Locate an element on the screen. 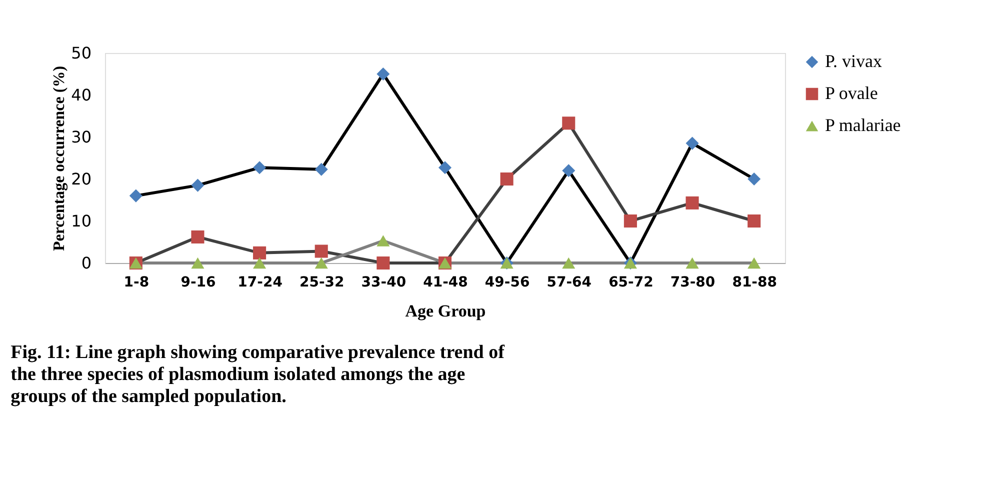  caption: Fig. 11: Line graph showing comparative prevalence trend of the three species of plasmodium isolated amongs the age groups of the sampled population. is located at coordinates (258, 374).